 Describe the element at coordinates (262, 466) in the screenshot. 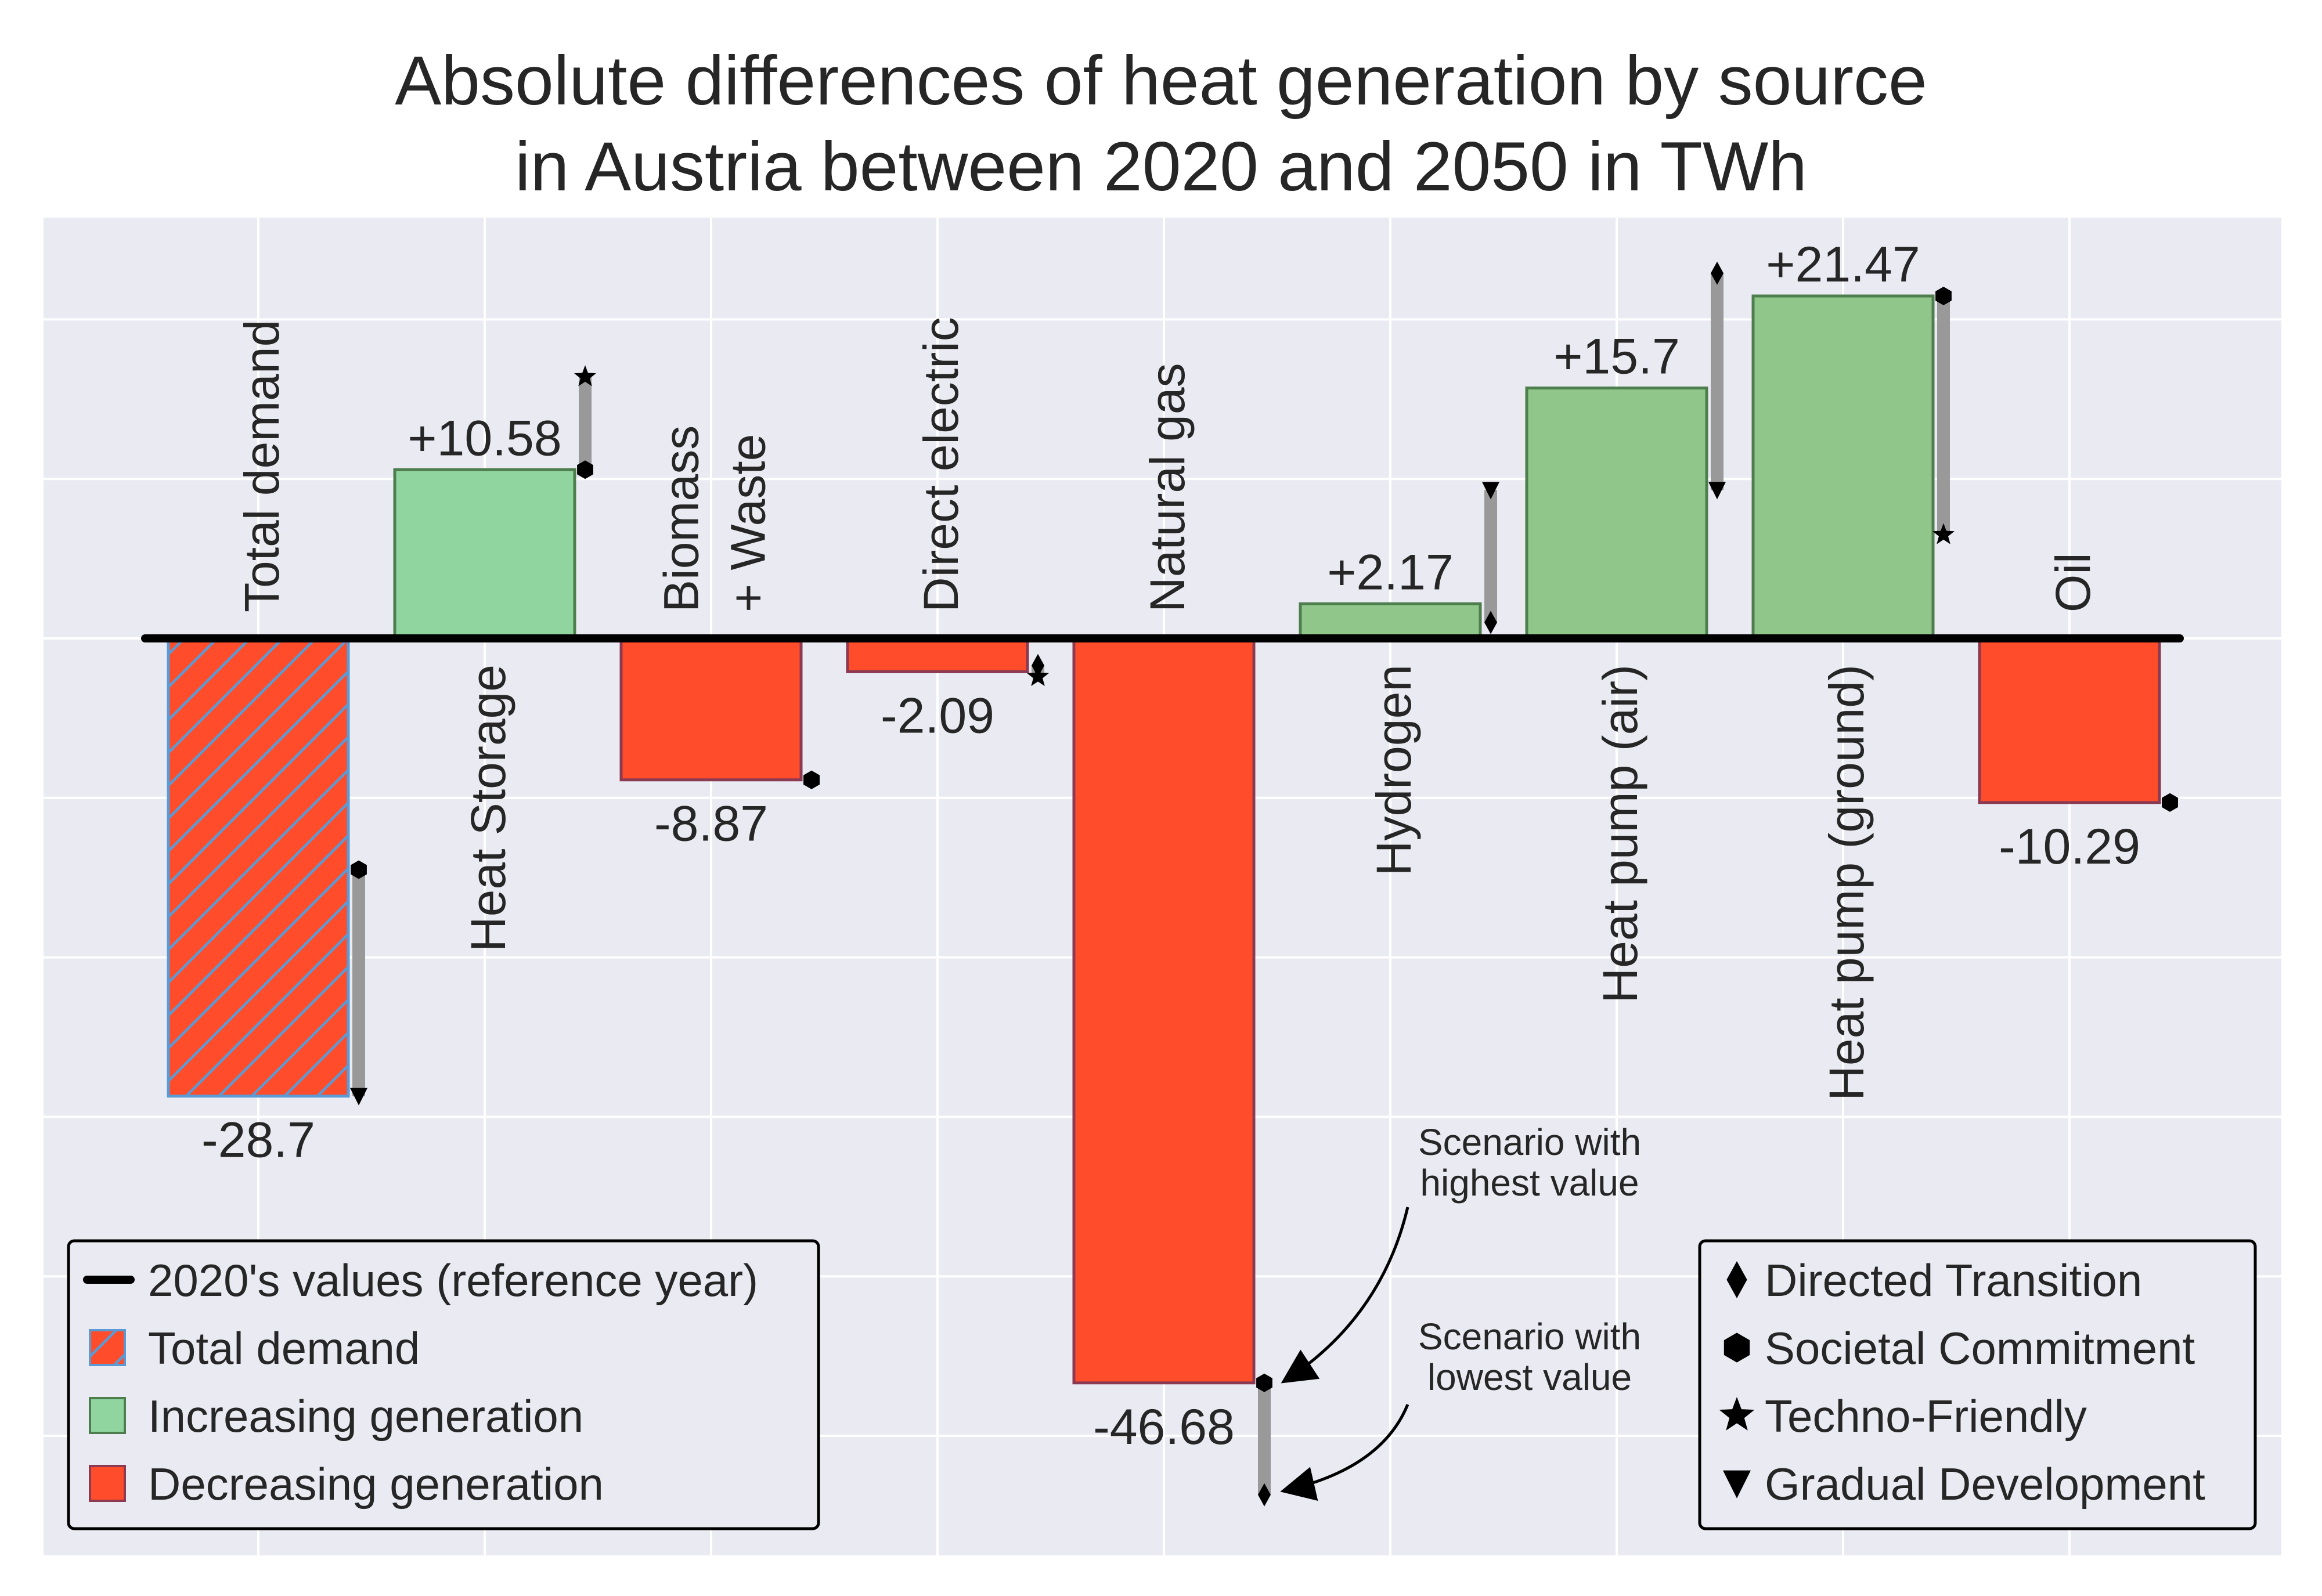

I see `category-label-total-demand: Total demand` at that location.